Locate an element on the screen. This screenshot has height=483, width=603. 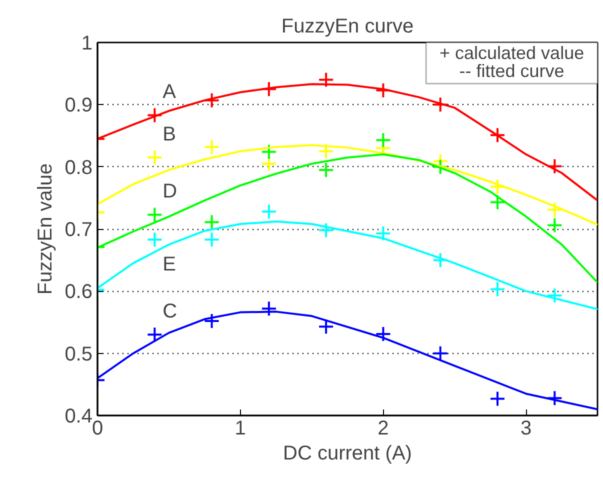
x-tick-label: 3 is located at coordinates (526, 429).